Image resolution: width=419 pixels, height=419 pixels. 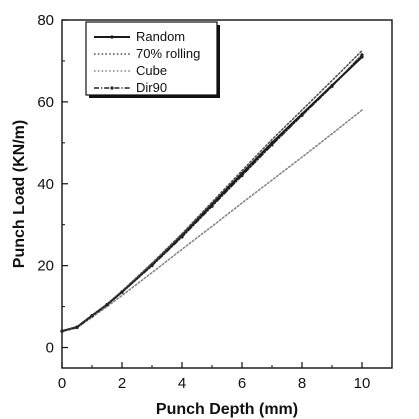 What do you see at coordinates (62, 383) in the screenshot?
I see `x-tick-label: 0` at bounding box center [62, 383].